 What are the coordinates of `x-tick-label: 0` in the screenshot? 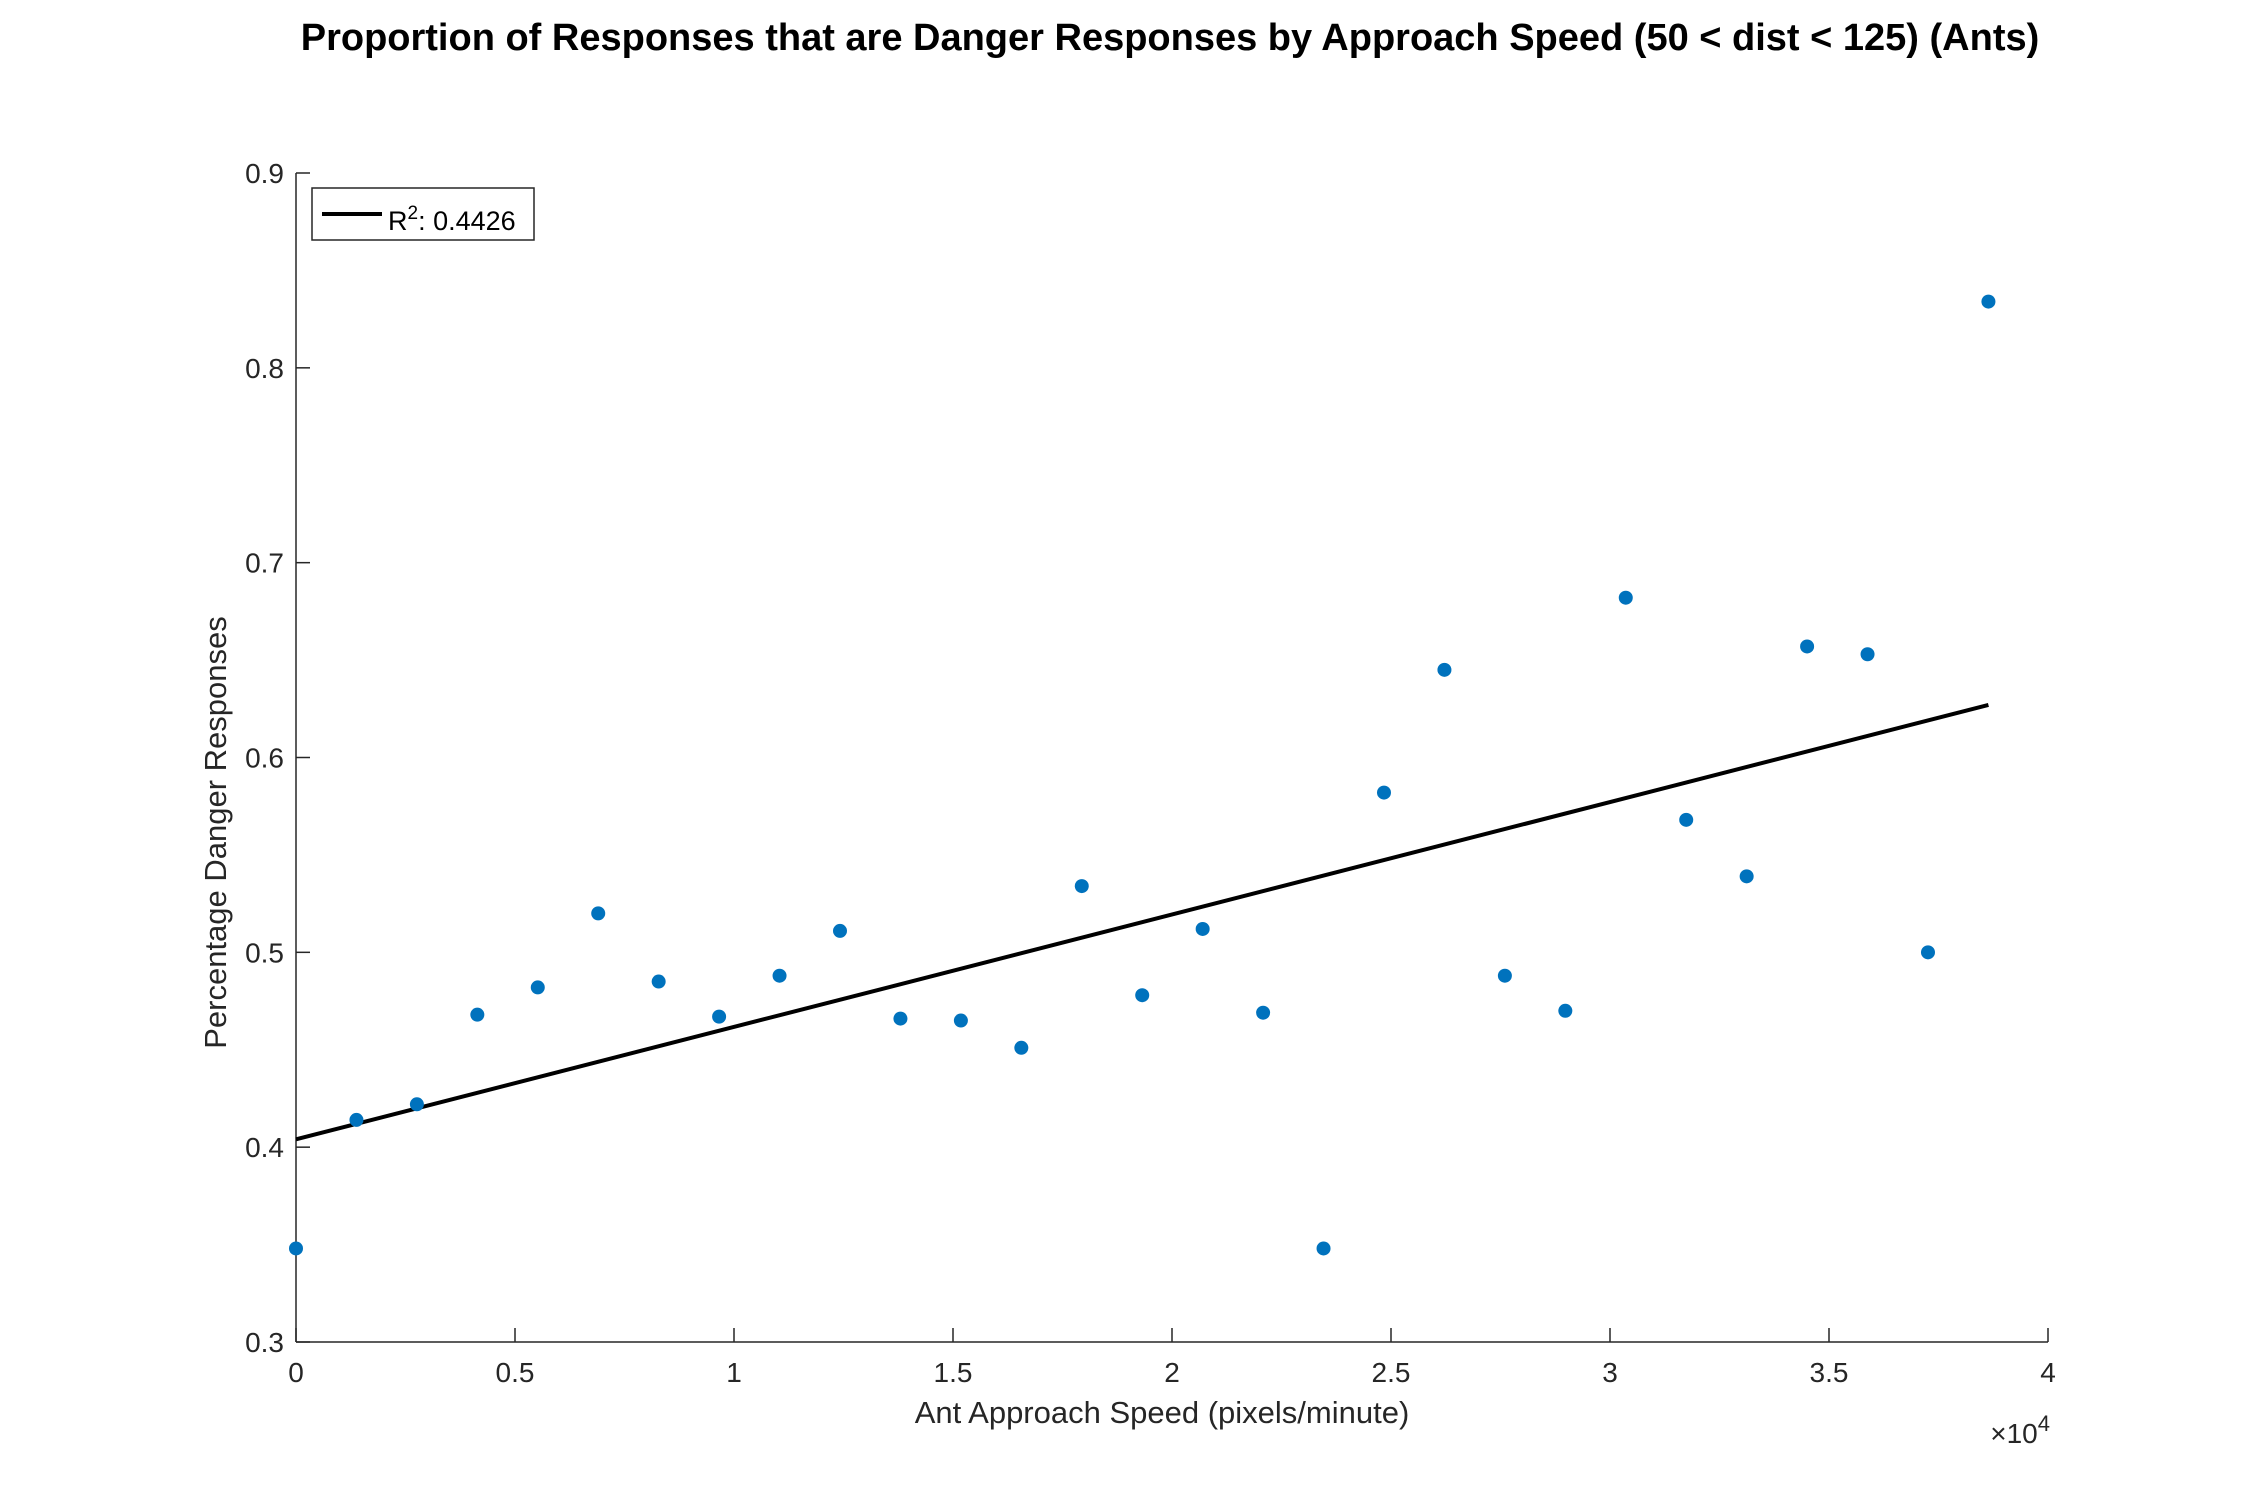 It's located at (296, 1372).